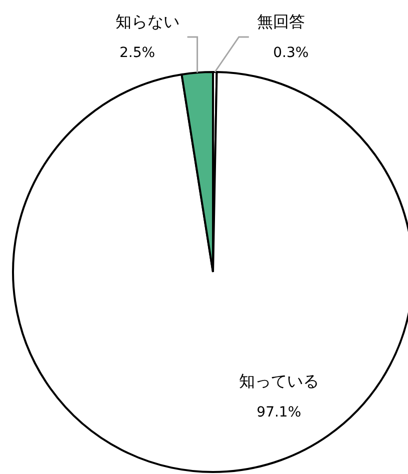 The image size is (408, 474). I want to click on slice-label: 知っている, so click(278, 380).